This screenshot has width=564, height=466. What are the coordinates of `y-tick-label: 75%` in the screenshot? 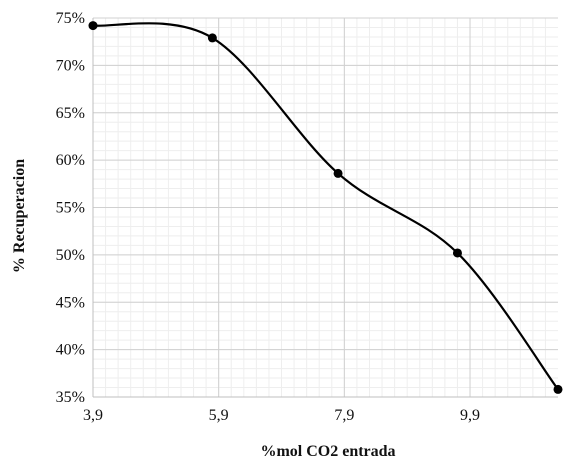 It's located at (70, 18).